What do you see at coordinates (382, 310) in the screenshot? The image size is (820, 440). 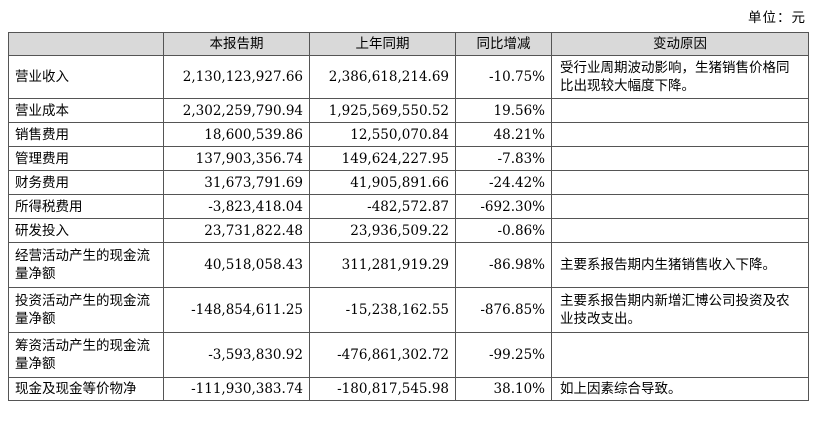 I see `previous-value: -15,238,162.55` at bounding box center [382, 310].